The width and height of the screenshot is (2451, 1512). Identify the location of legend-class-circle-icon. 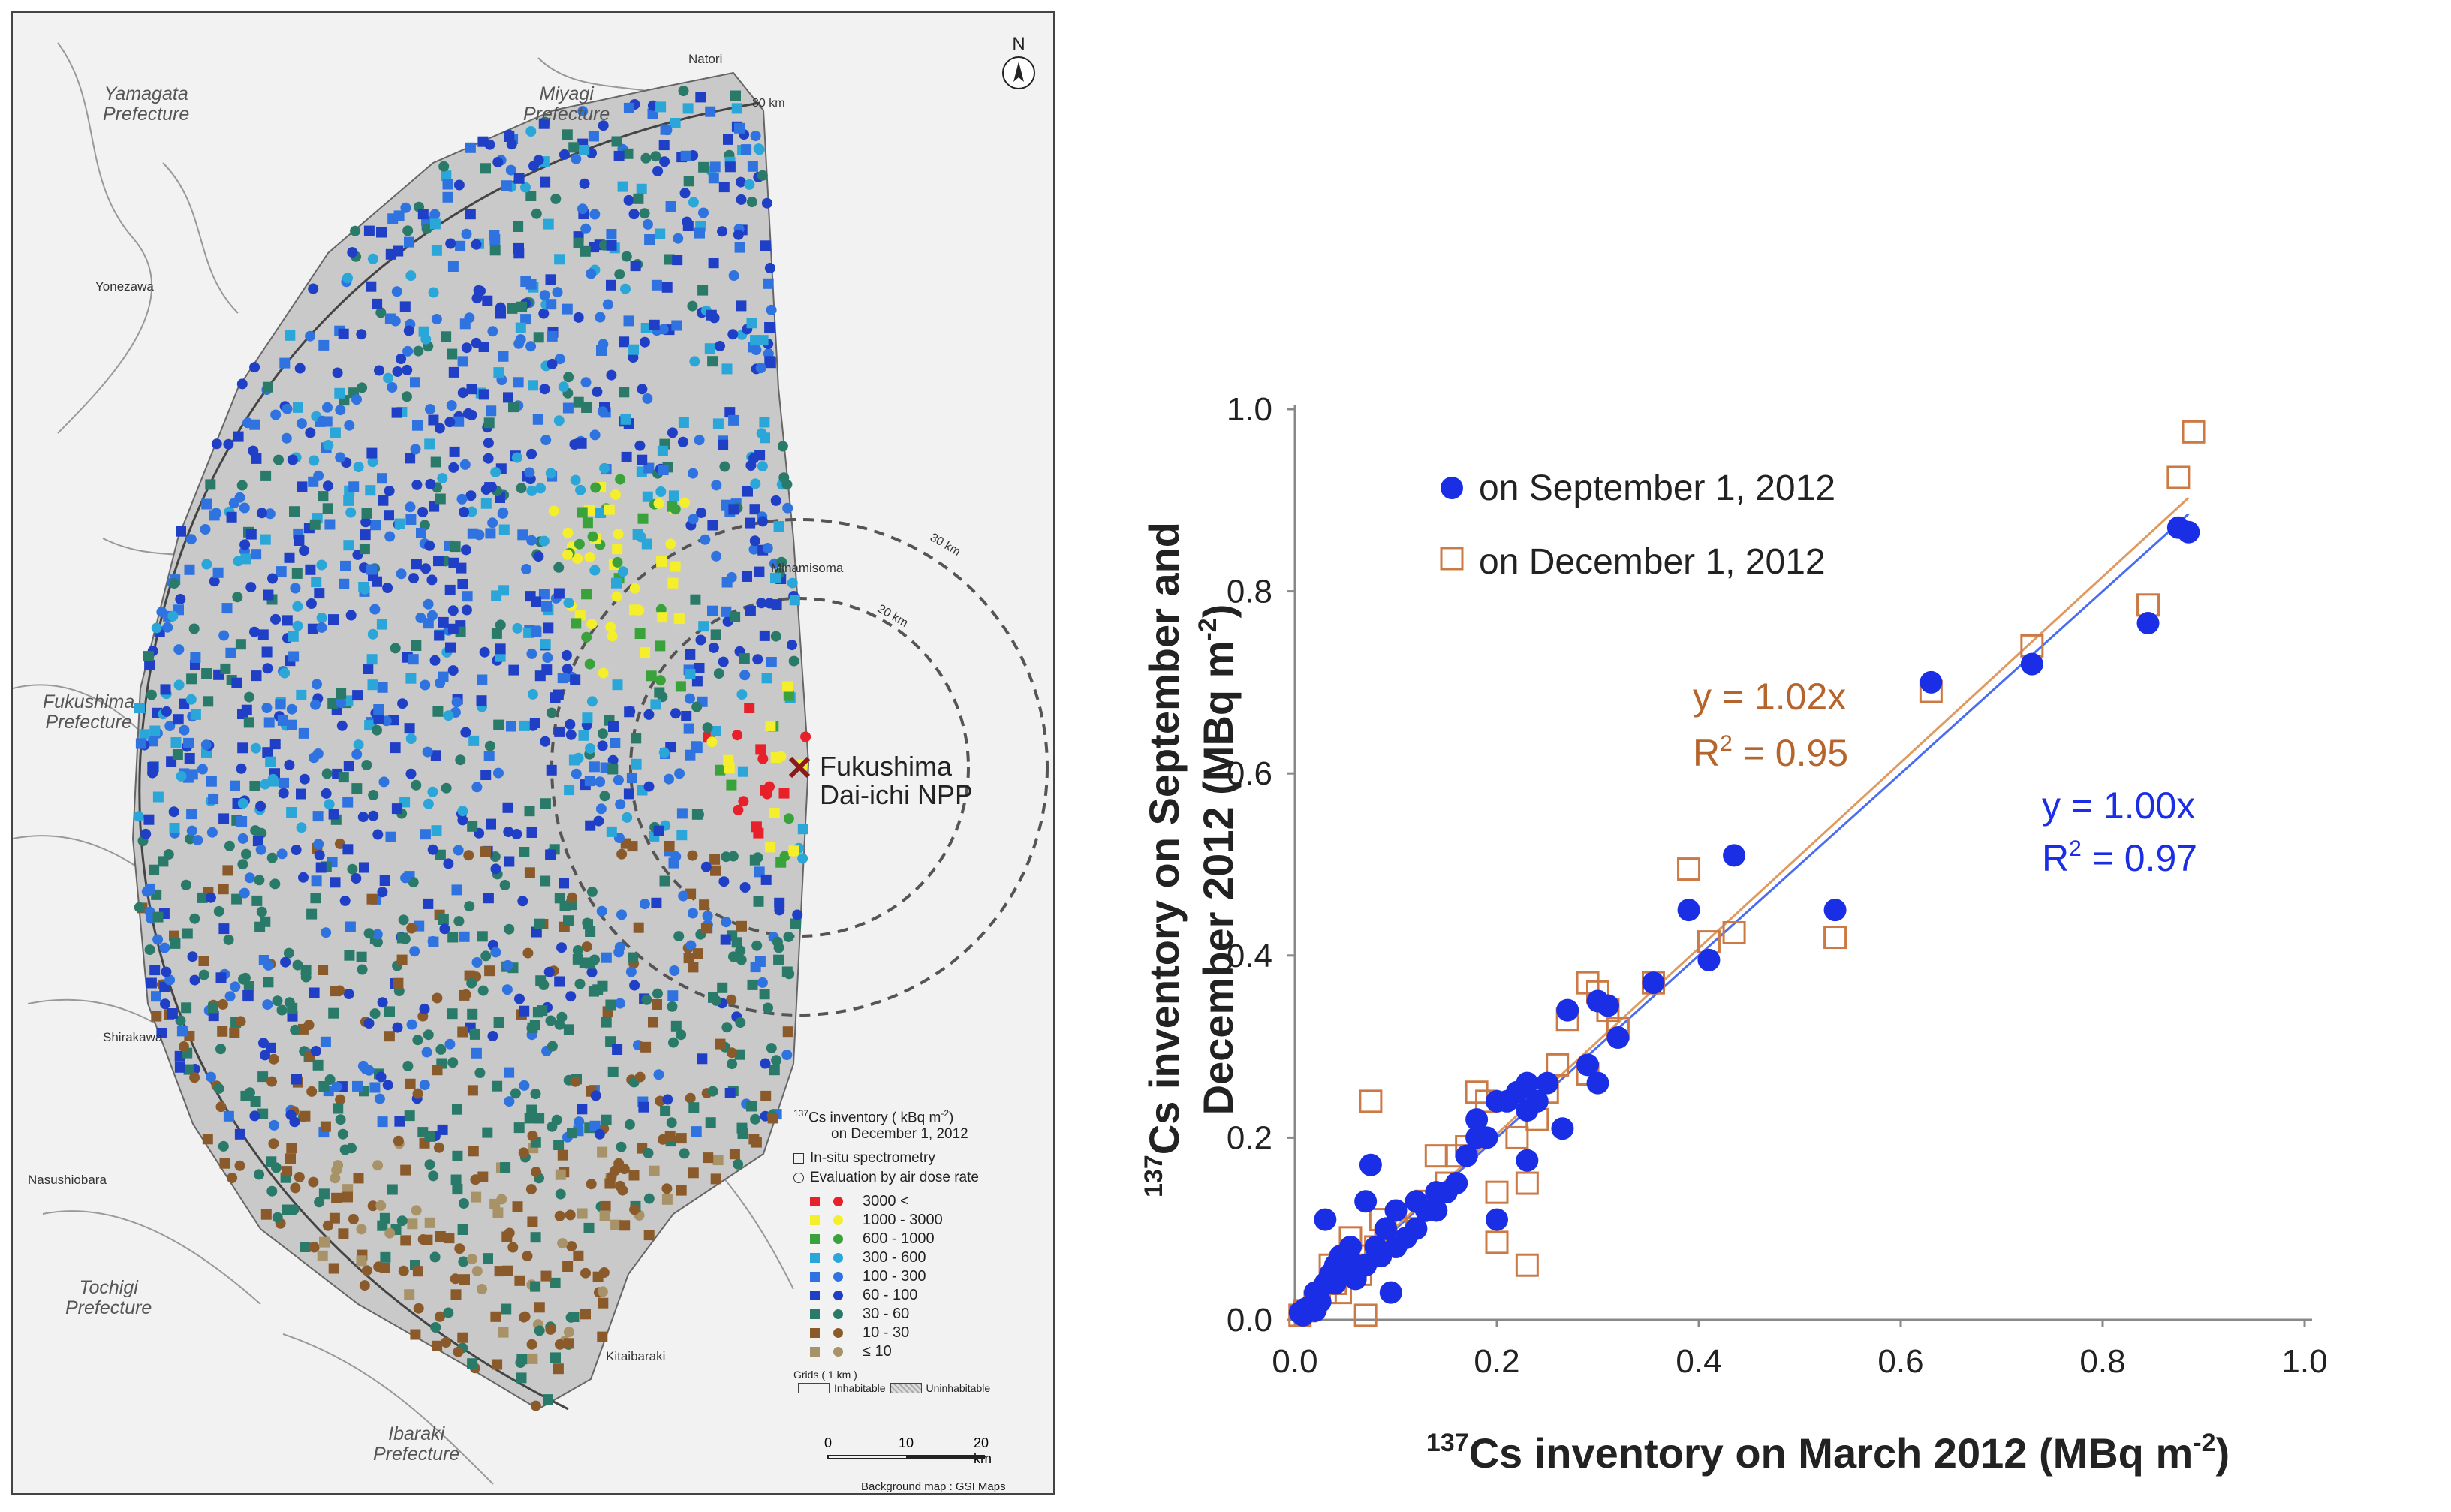
(838, 1220).